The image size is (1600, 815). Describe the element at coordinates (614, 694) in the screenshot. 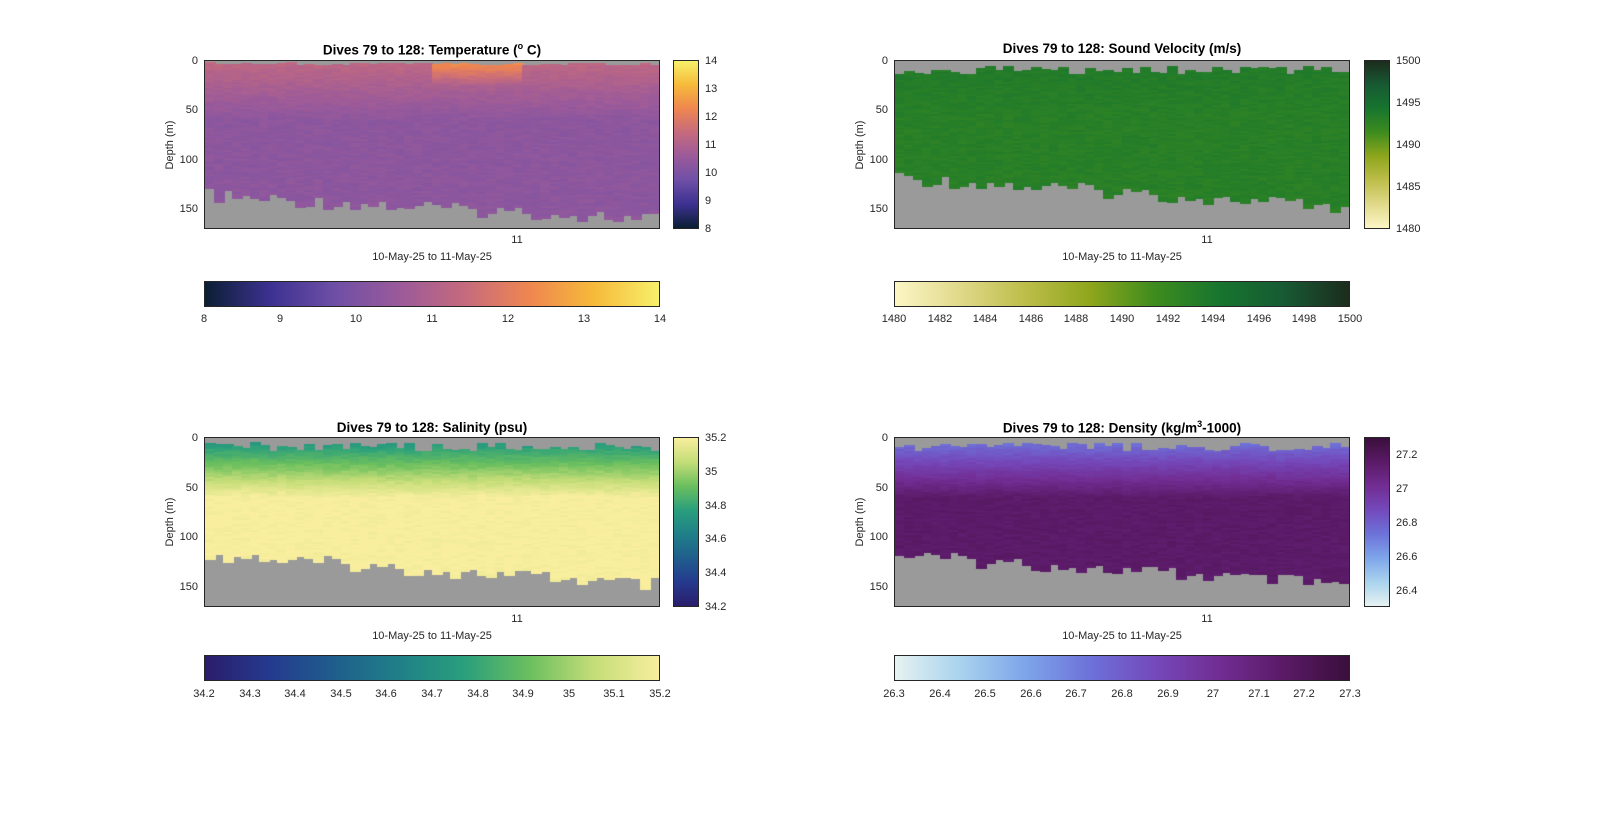

I see `colorbar-tick-label: 35.1` at that location.